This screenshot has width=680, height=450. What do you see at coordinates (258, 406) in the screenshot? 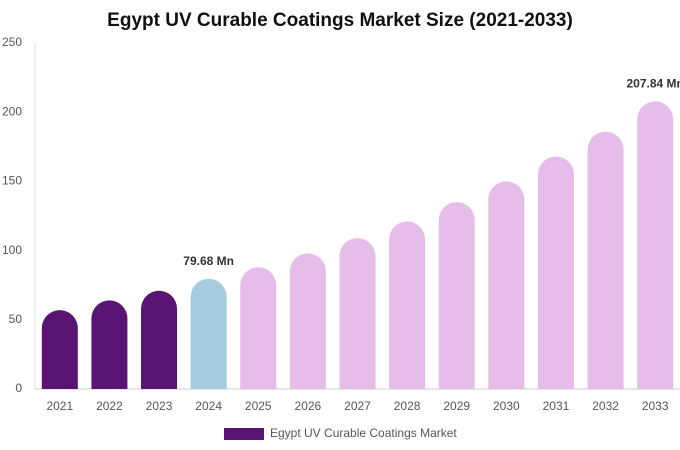
I see `x-tick-label: 2025` at bounding box center [258, 406].